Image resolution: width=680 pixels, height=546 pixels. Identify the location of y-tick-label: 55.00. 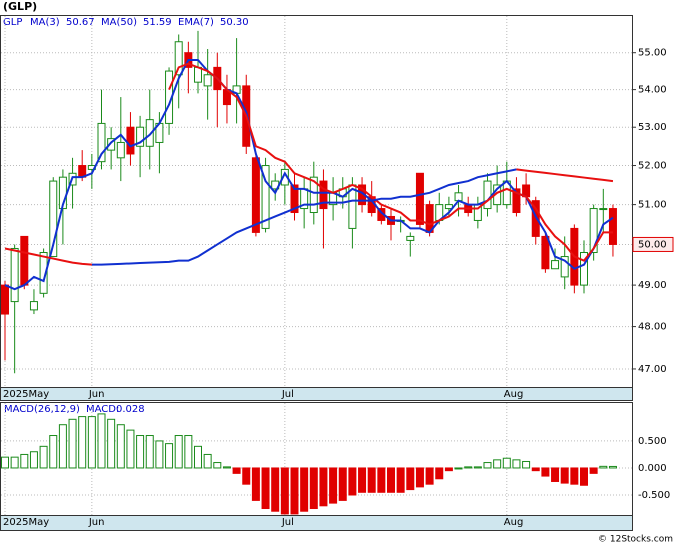
(652, 53).